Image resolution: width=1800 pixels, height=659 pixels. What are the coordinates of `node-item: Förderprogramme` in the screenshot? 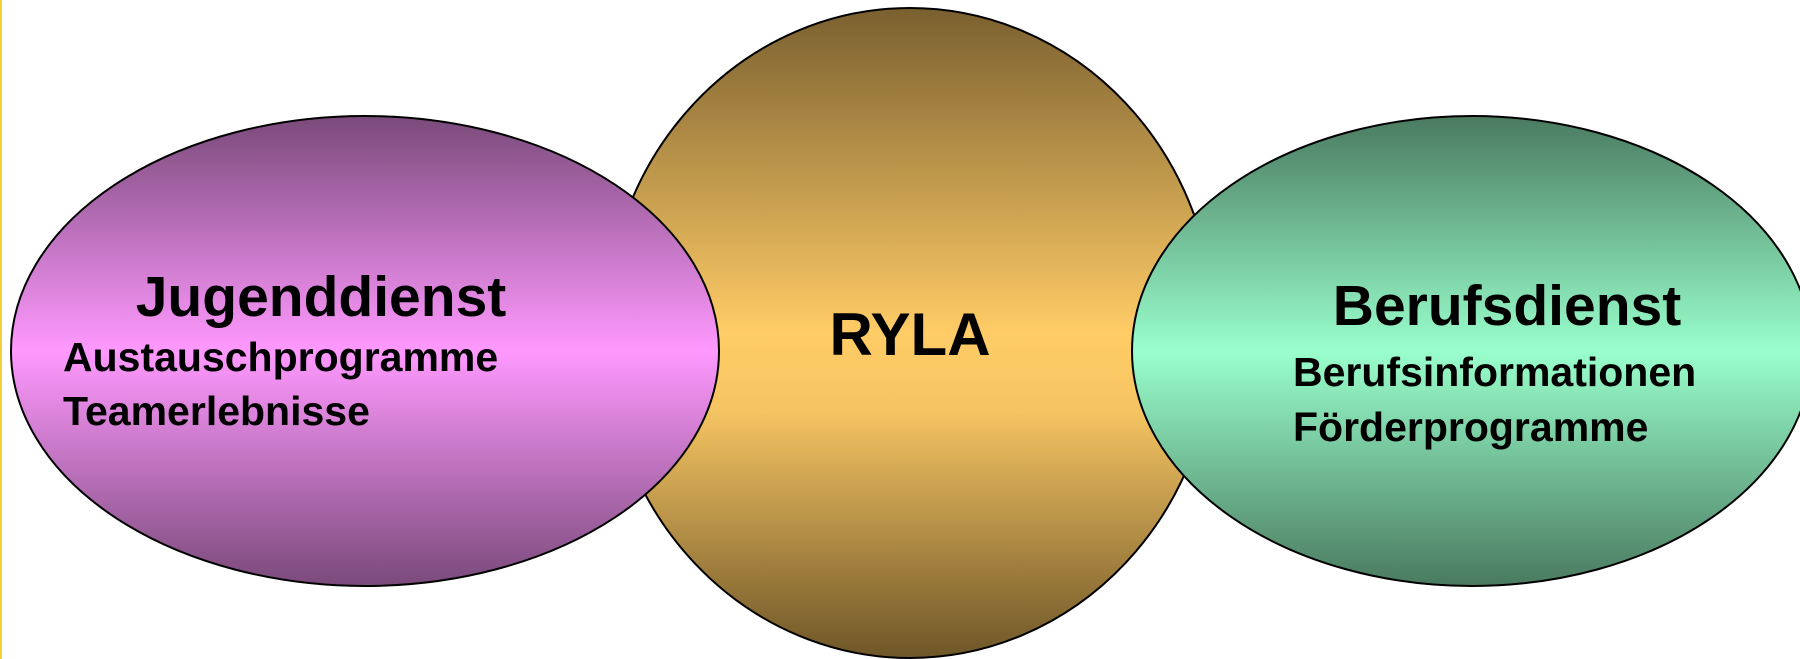 It's located at (1470, 427).